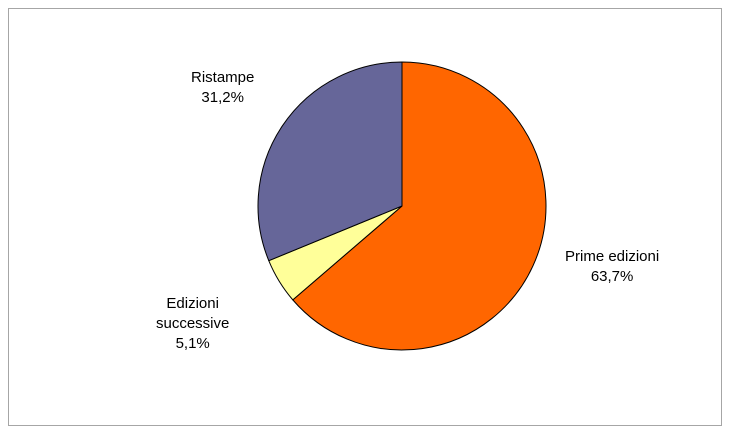  Describe the element at coordinates (612, 267) in the screenshot. I see `label-prime-edizioni: Prime edizioni 63,7%` at that location.